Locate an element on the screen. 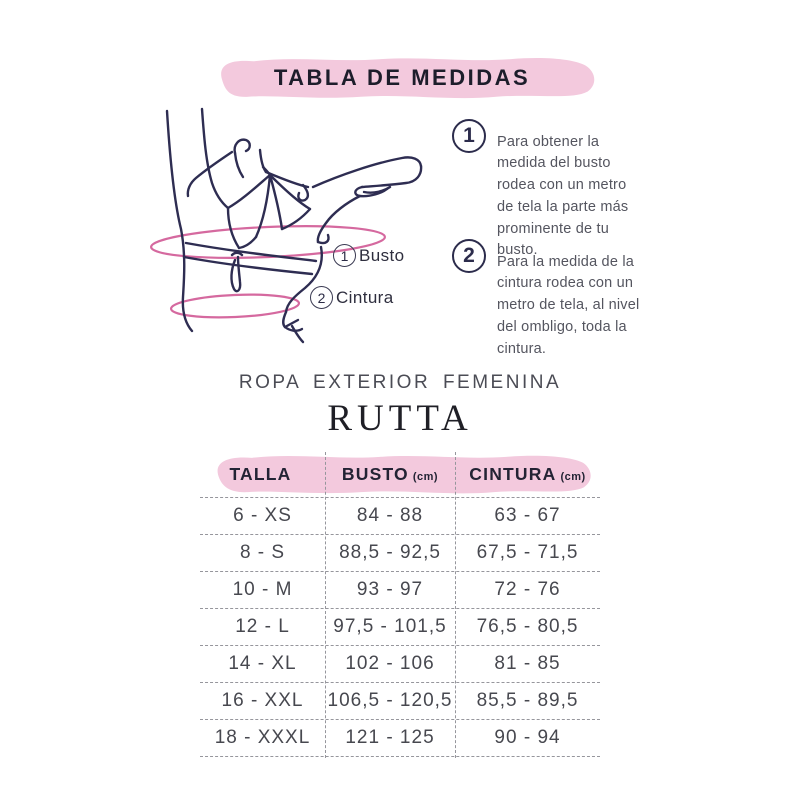 This screenshot has width=800, height=800. waist-callout: 2 Cintura is located at coordinates (352, 297).